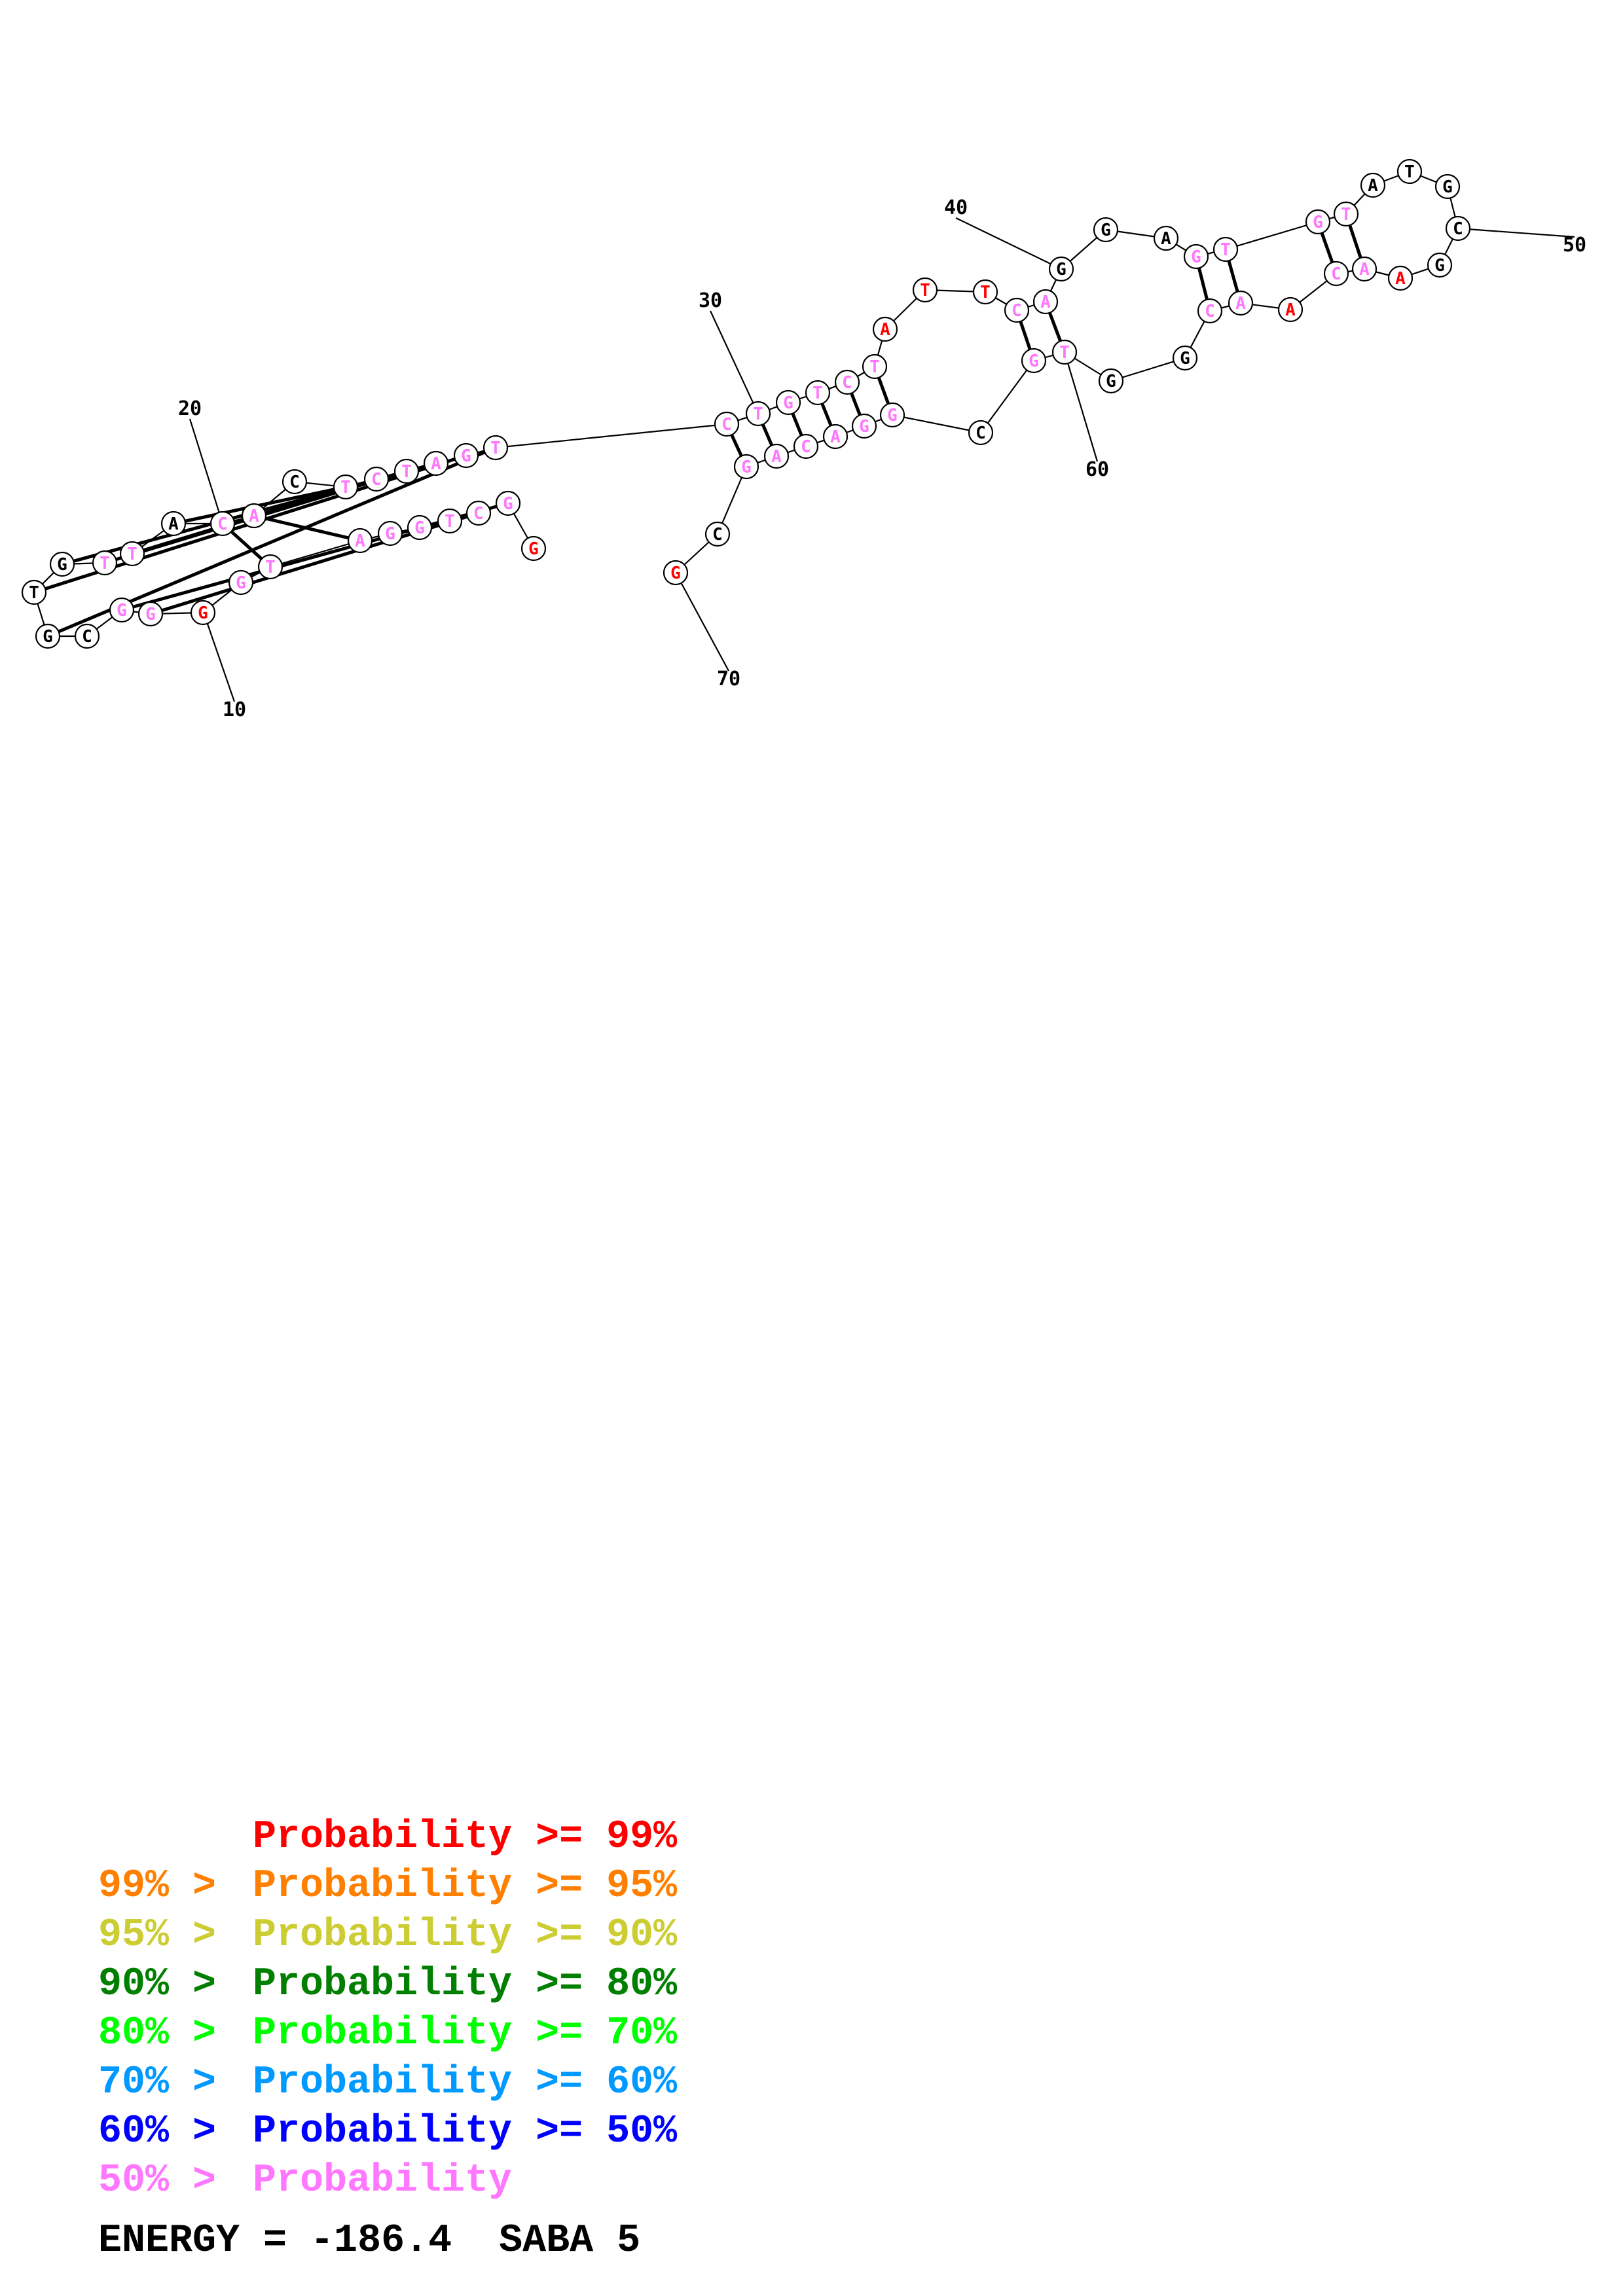 The image size is (1623, 2296). I want to click on legend-row: 60% > Probability >= 50%, so click(474, 2132).